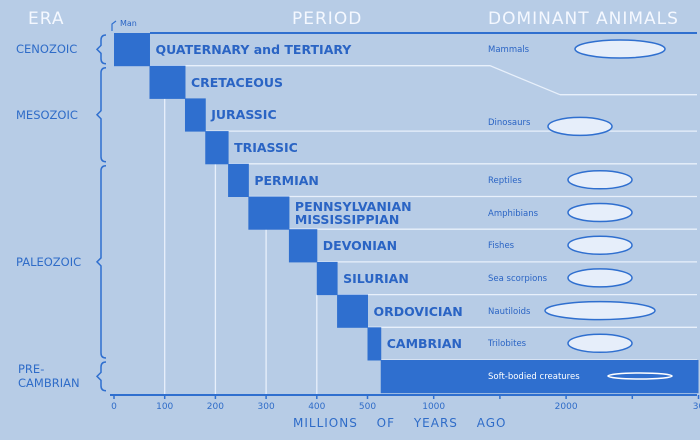  I want to click on animal-label: Nautiloids, so click(509, 311).